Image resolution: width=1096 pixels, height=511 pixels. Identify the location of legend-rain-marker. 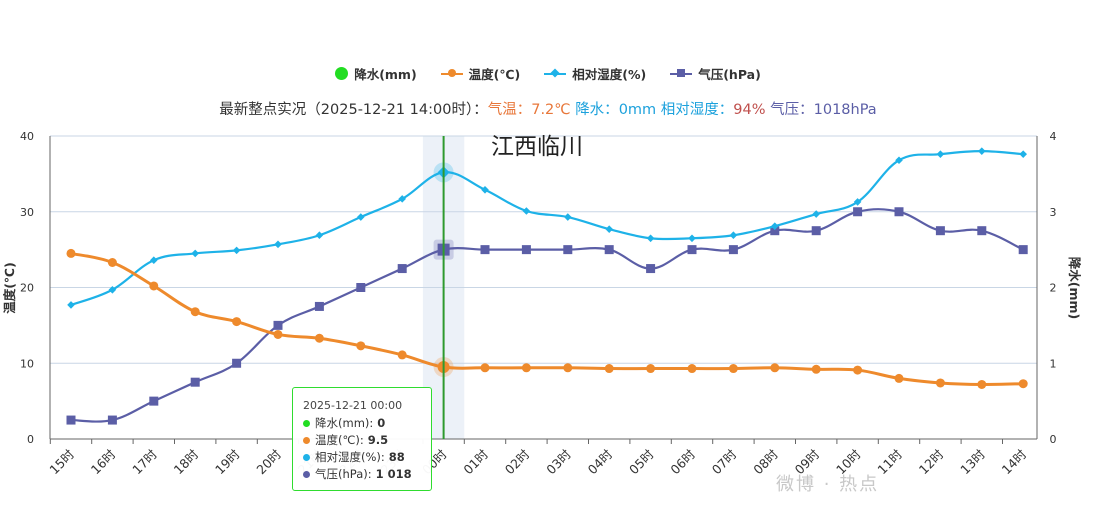
(342, 73).